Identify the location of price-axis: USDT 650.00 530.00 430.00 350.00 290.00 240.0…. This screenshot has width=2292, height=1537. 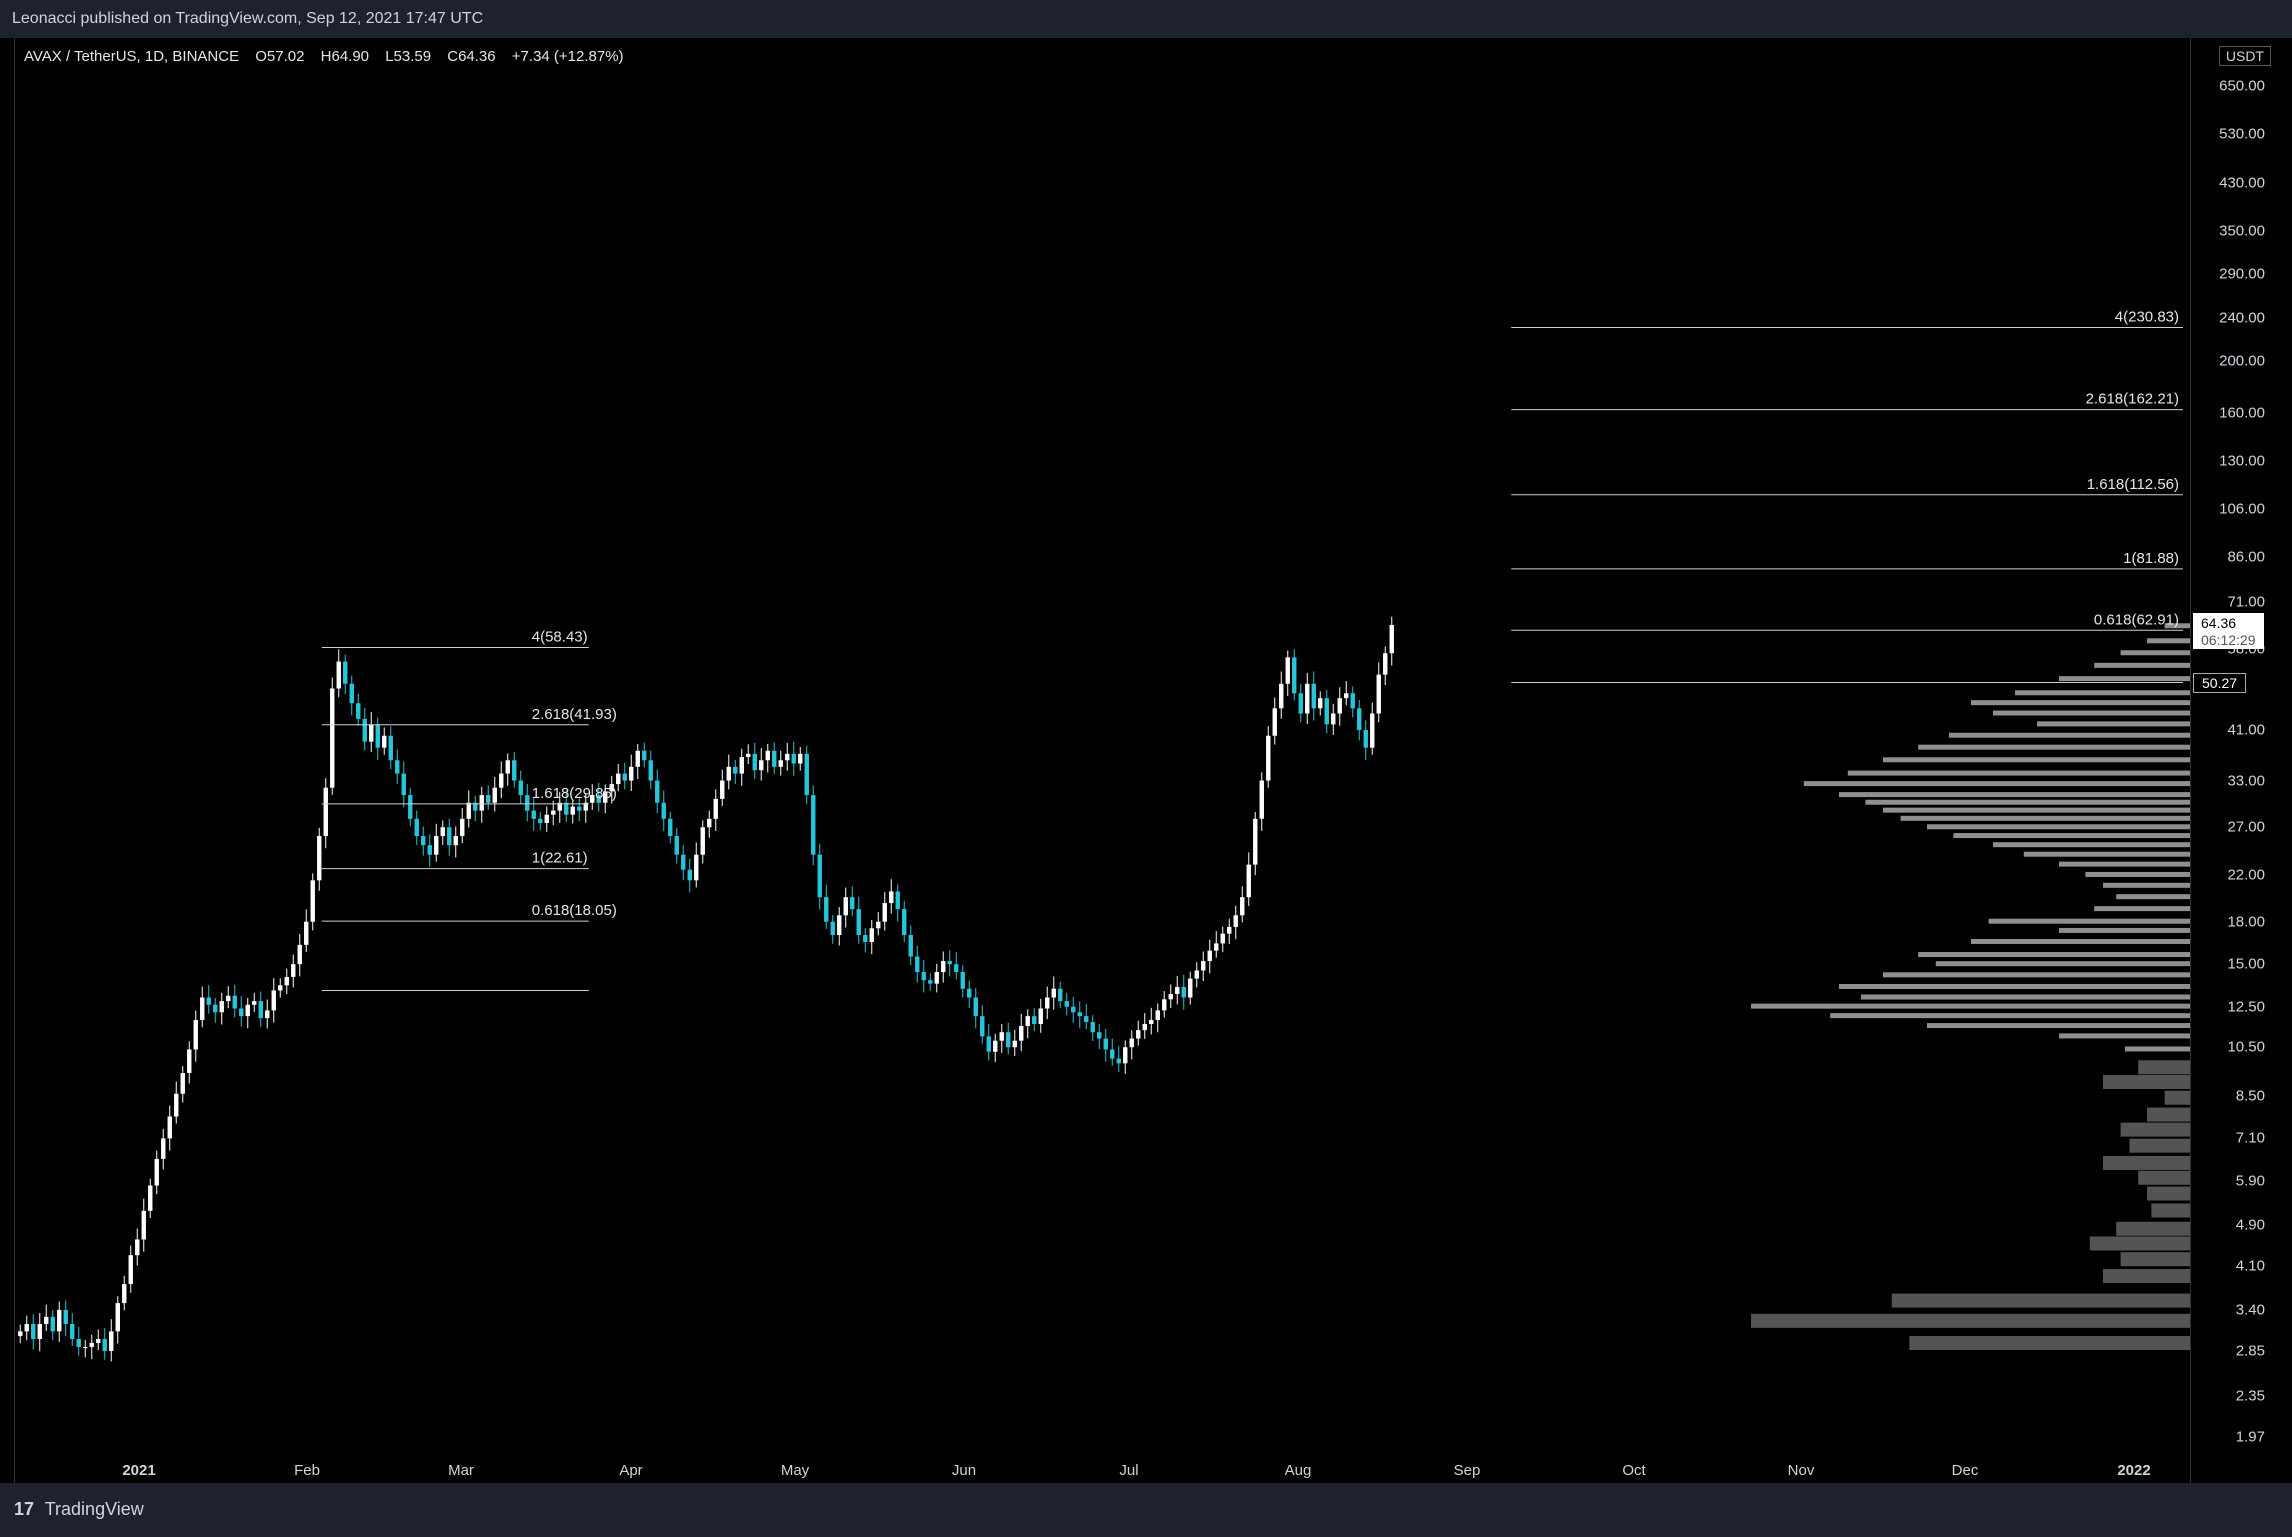
(2241, 760).